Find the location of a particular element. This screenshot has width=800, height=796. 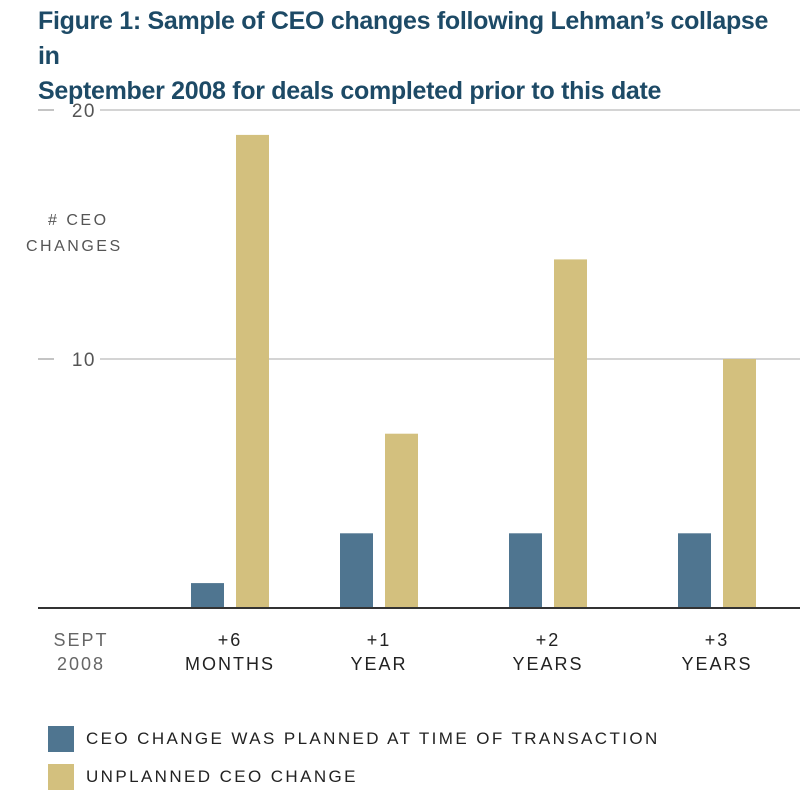

y-tick-label: 10 is located at coordinates (84, 360).